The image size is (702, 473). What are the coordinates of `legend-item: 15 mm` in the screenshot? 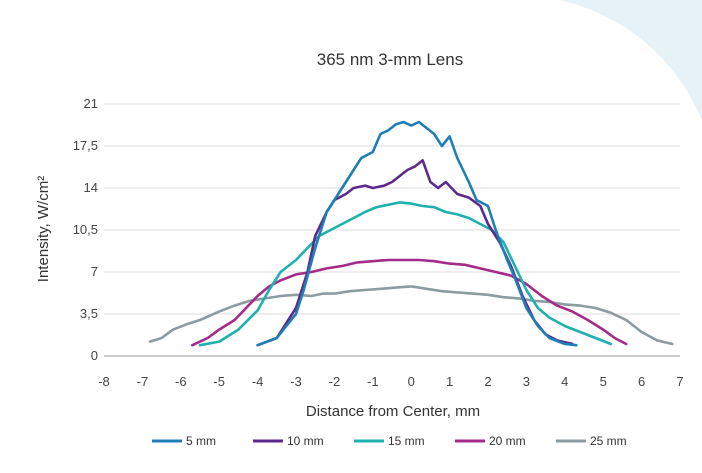 It's located at (389, 441).